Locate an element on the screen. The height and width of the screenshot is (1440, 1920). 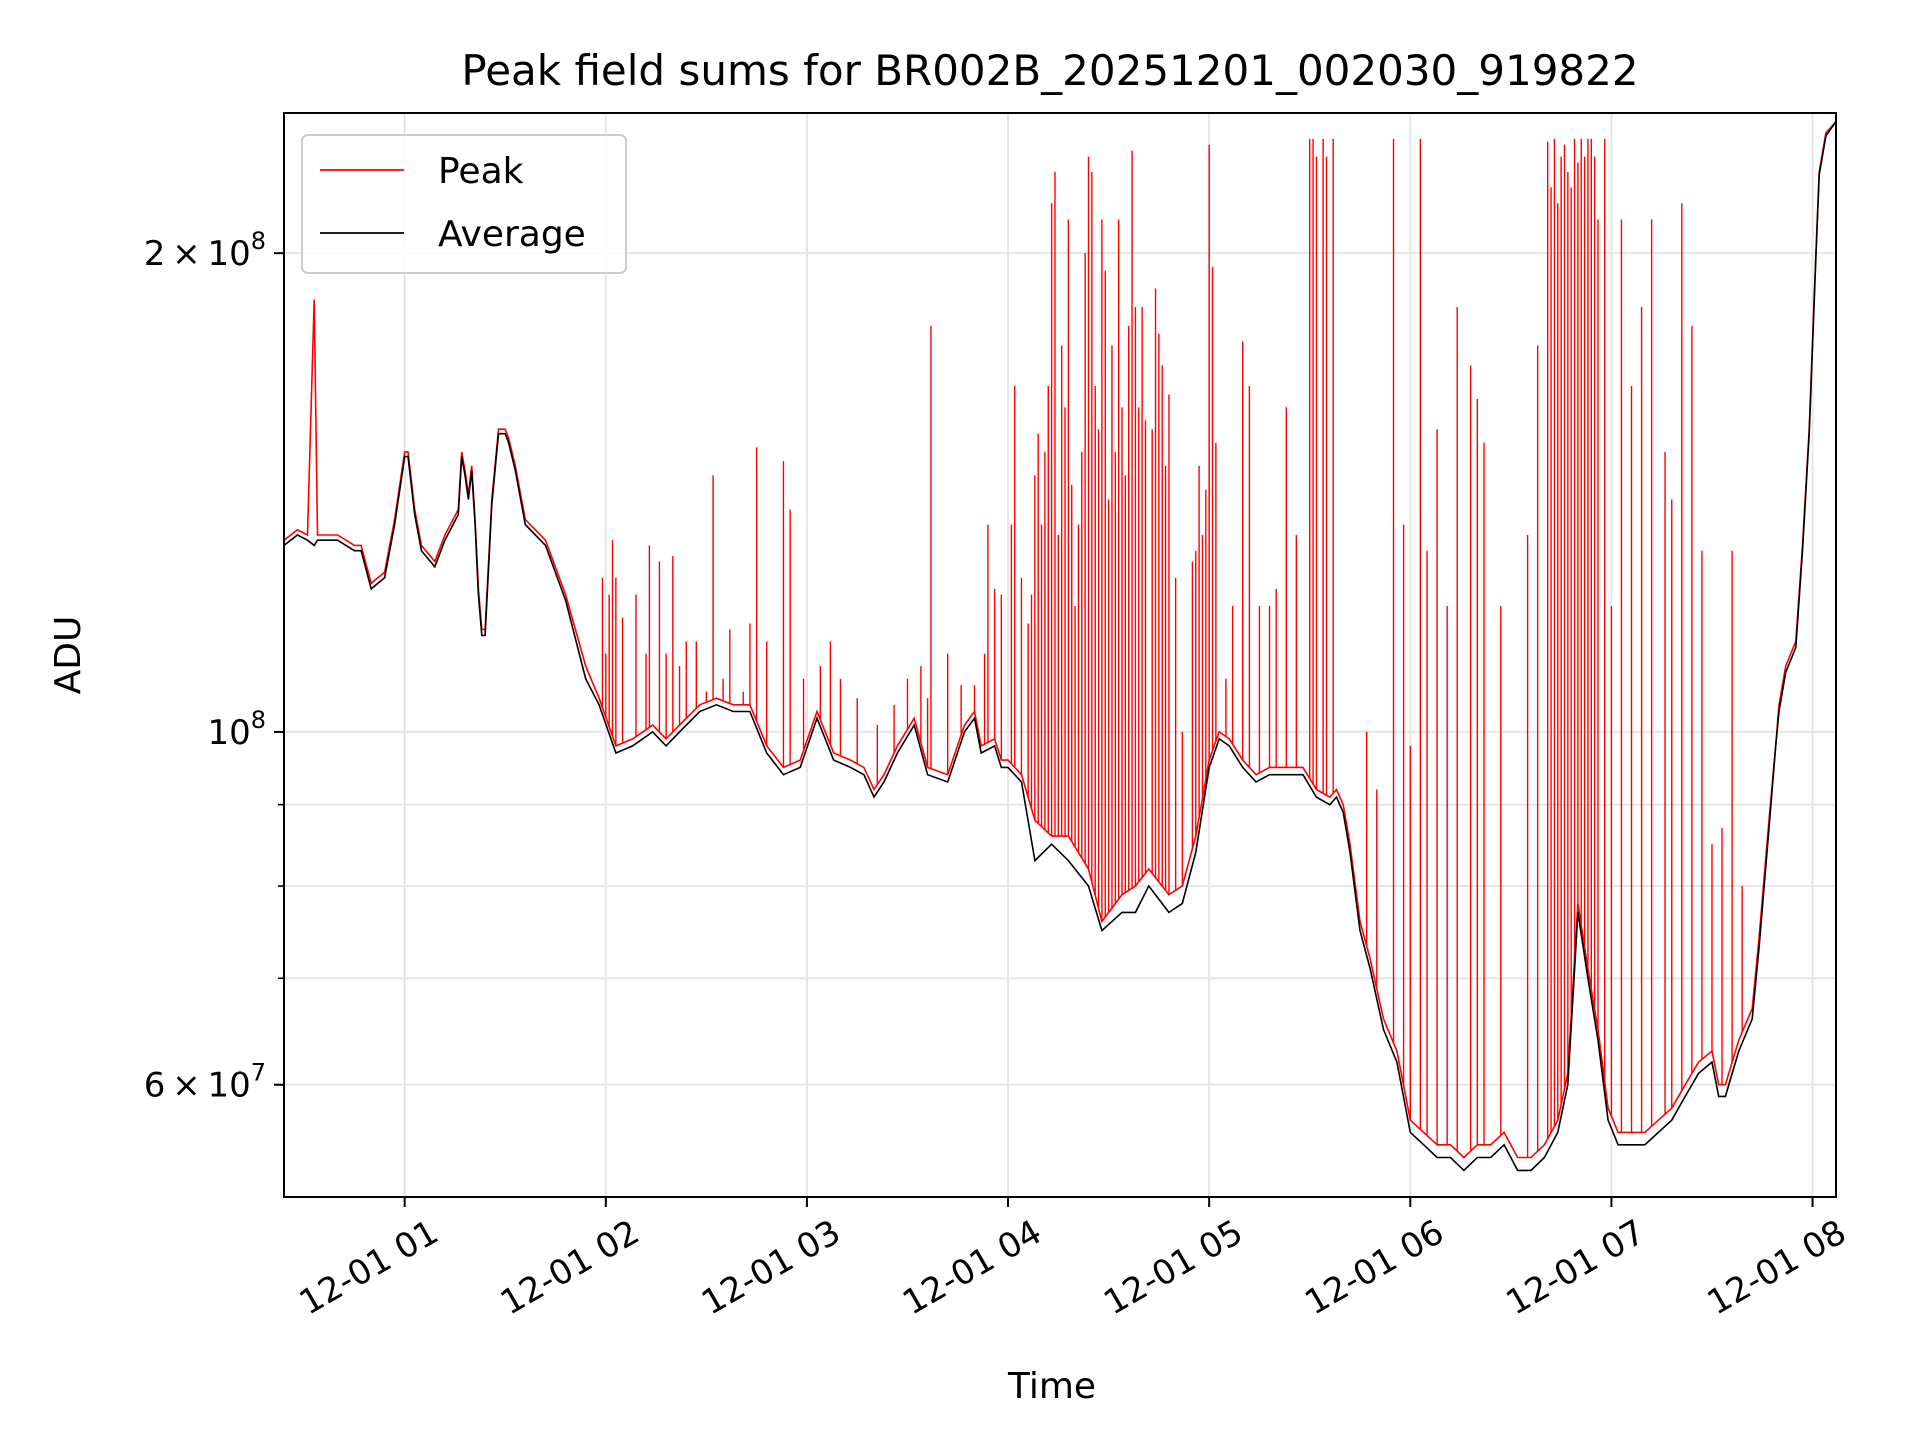
legend-label-peak: Peak is located at coordinates (481, 171).